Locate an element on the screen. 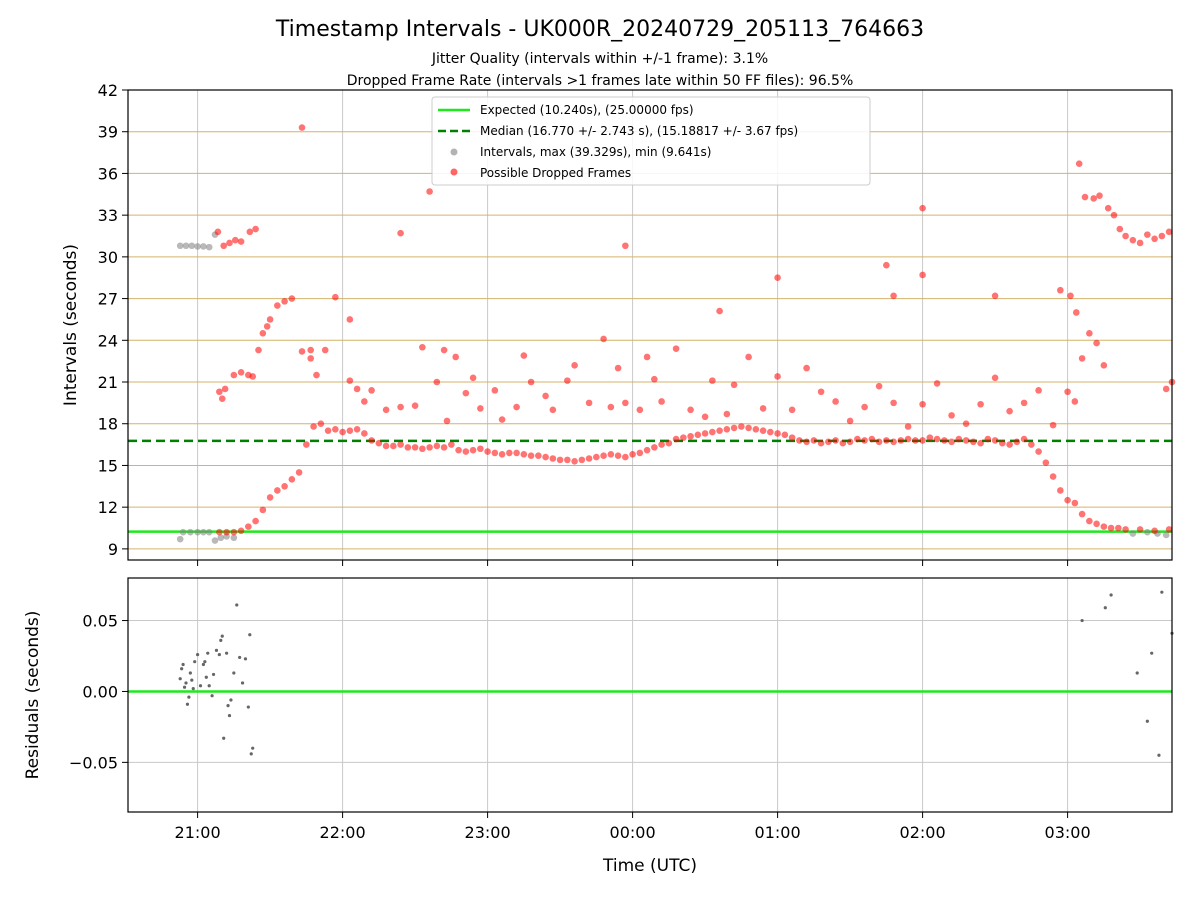 The image size is (1200, 900). x-tick-label: 00:00 is located at coordinates (633, 832).